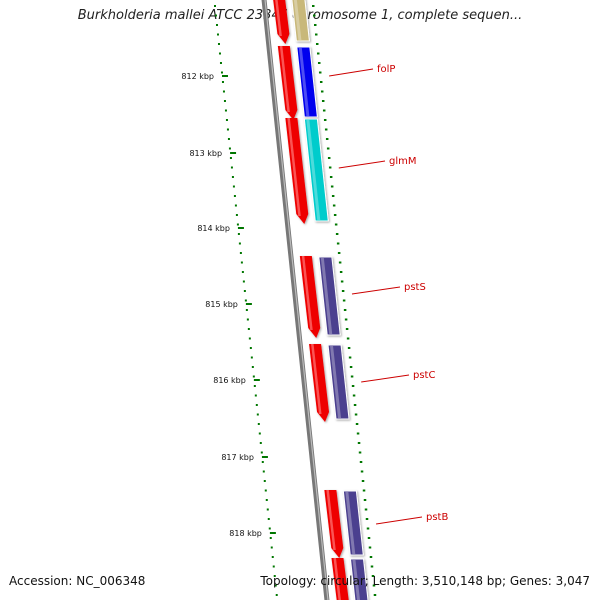 The image size is (600, 600). Describe the element at coordinates (197, 76) in the screenshot. I see `scale-label: 812 kbp` at that location.